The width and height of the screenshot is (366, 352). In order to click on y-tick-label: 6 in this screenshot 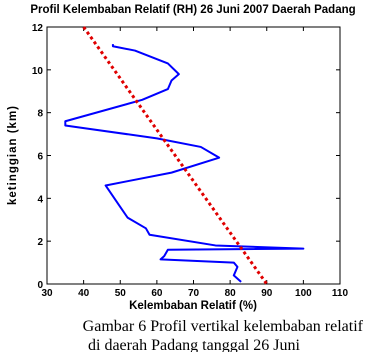, I will do `click(40, 157)`.